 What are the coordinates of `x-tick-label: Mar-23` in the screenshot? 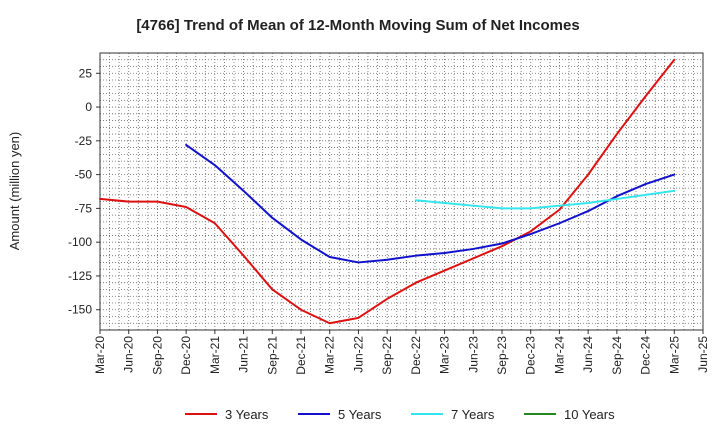 It's located at (445, 355).